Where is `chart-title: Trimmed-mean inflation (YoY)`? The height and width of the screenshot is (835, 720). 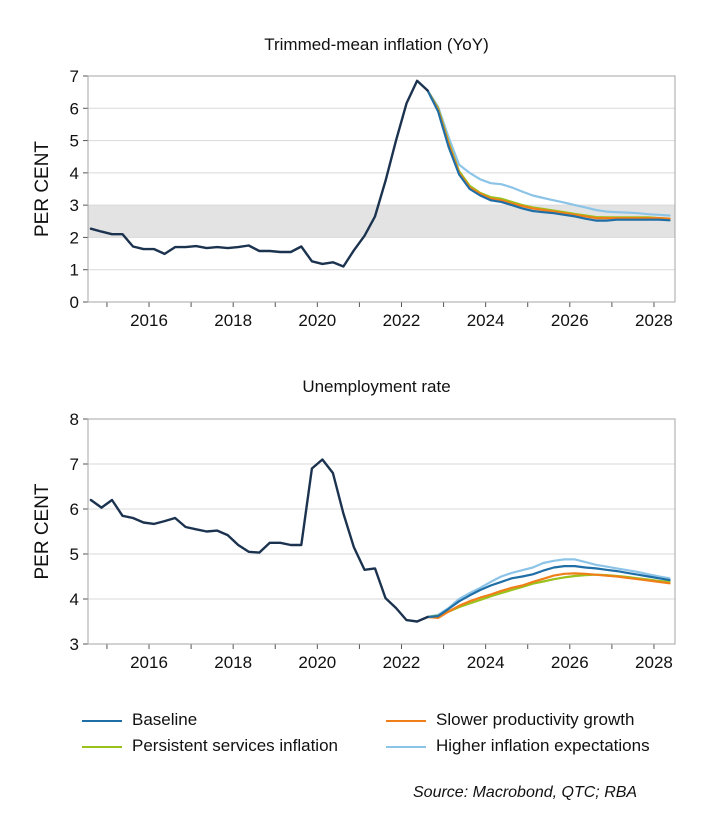
chart-title: Trimmed-mean inflation (YoY) is located at coordinates (376, 44).